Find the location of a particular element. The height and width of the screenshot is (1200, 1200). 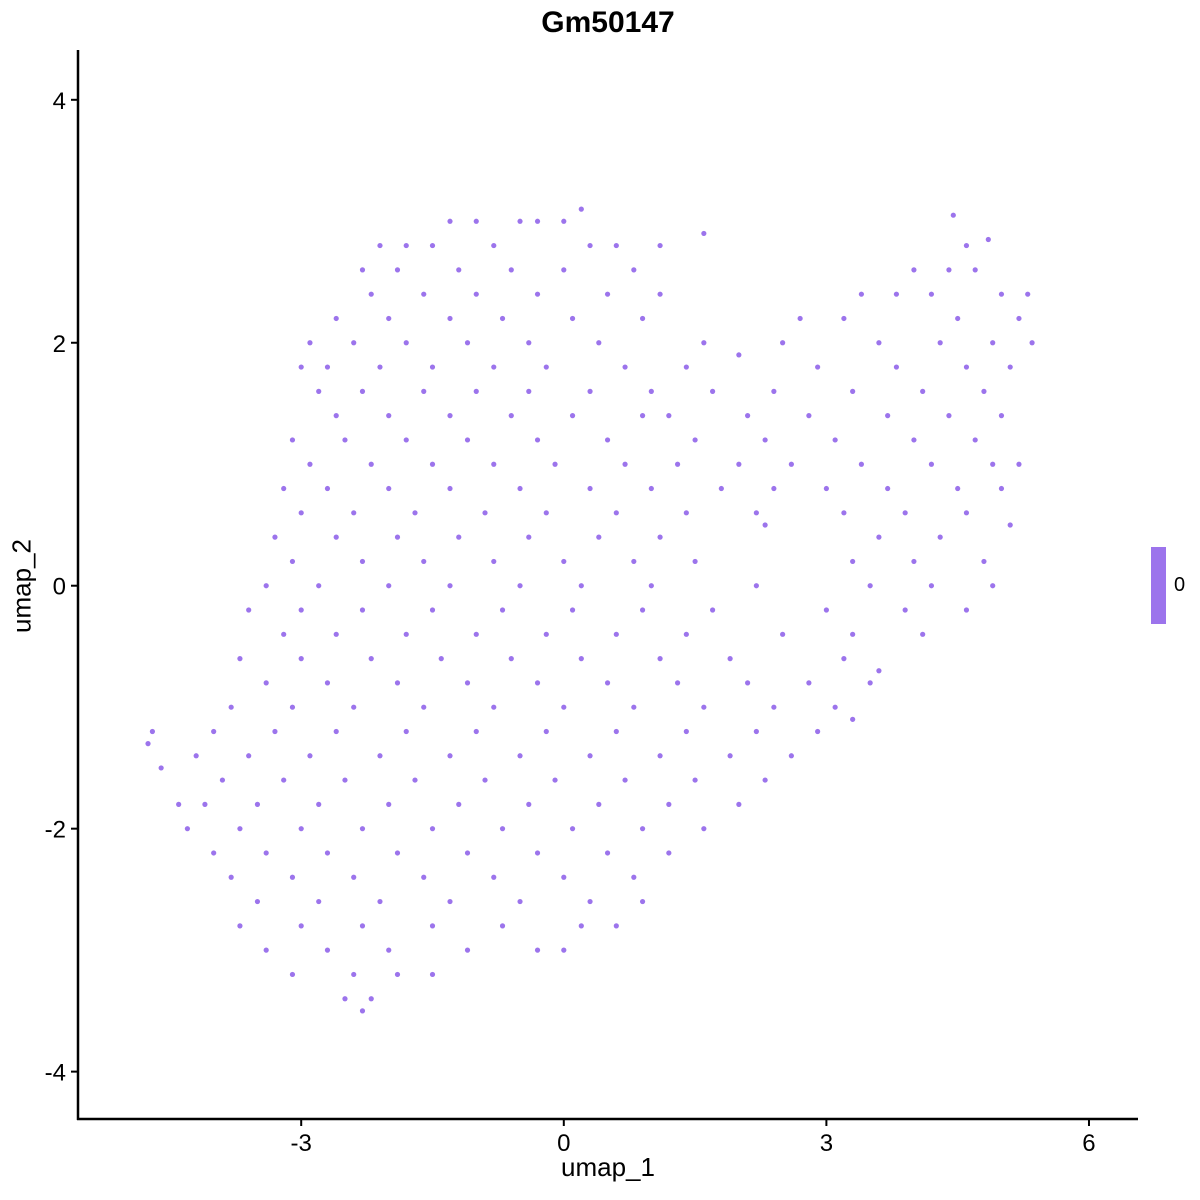

x-tick-label: 0 is located at coordinates (563, 1143).